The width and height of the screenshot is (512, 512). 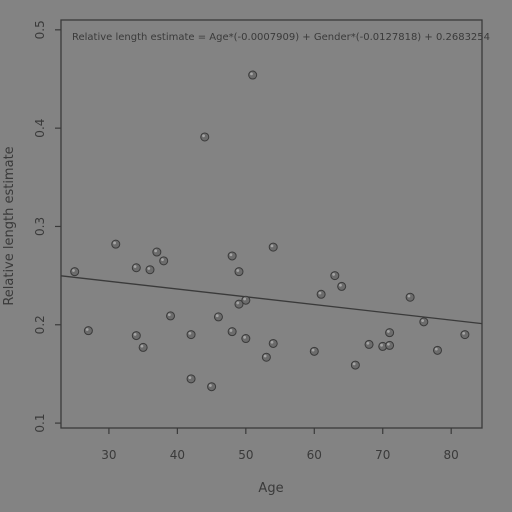 What do you see at coordinates (451, 455) in the screenshot?
I see `x-tick-label: 80` at bounding box center [451, 455].